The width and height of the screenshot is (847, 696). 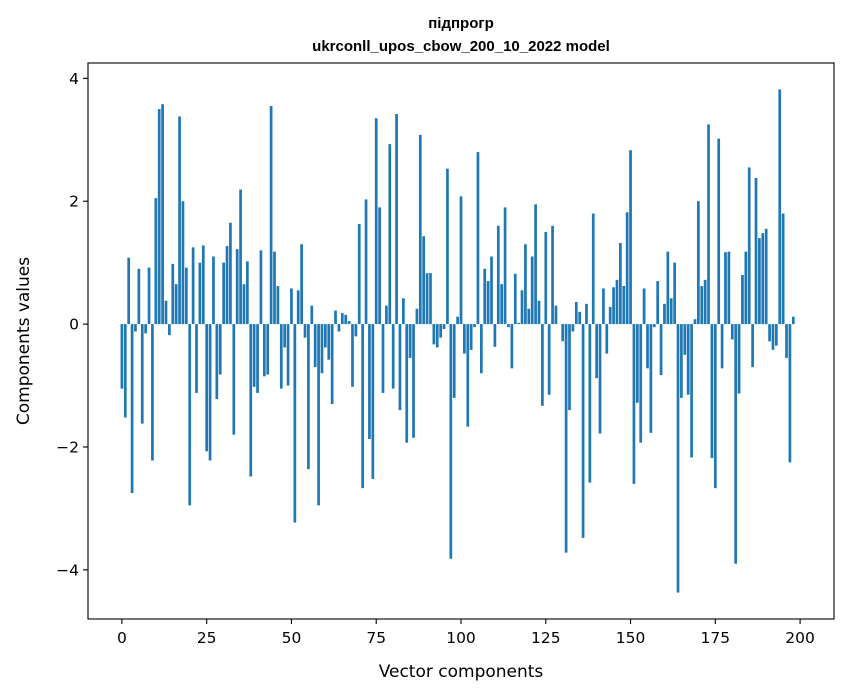 I want to click on x-tick-label-0: 0, so click(x=122, y=638).